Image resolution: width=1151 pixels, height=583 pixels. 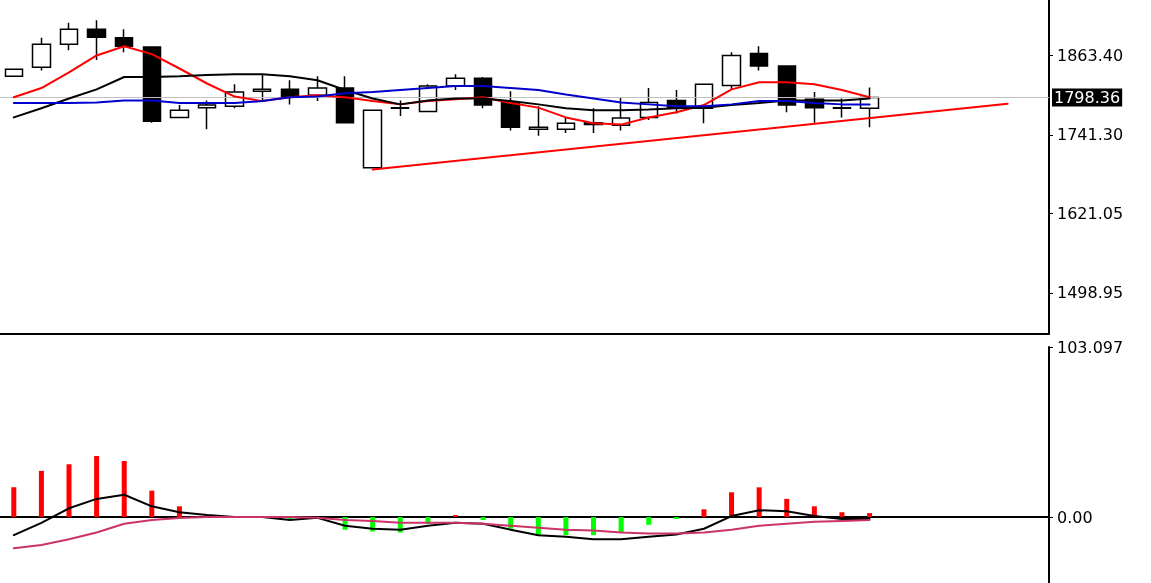 What do you see at coordinates (1075, 517) in the screenshot?
I see `y-tick-label: 0.00` at bounding box center [1075, 517].